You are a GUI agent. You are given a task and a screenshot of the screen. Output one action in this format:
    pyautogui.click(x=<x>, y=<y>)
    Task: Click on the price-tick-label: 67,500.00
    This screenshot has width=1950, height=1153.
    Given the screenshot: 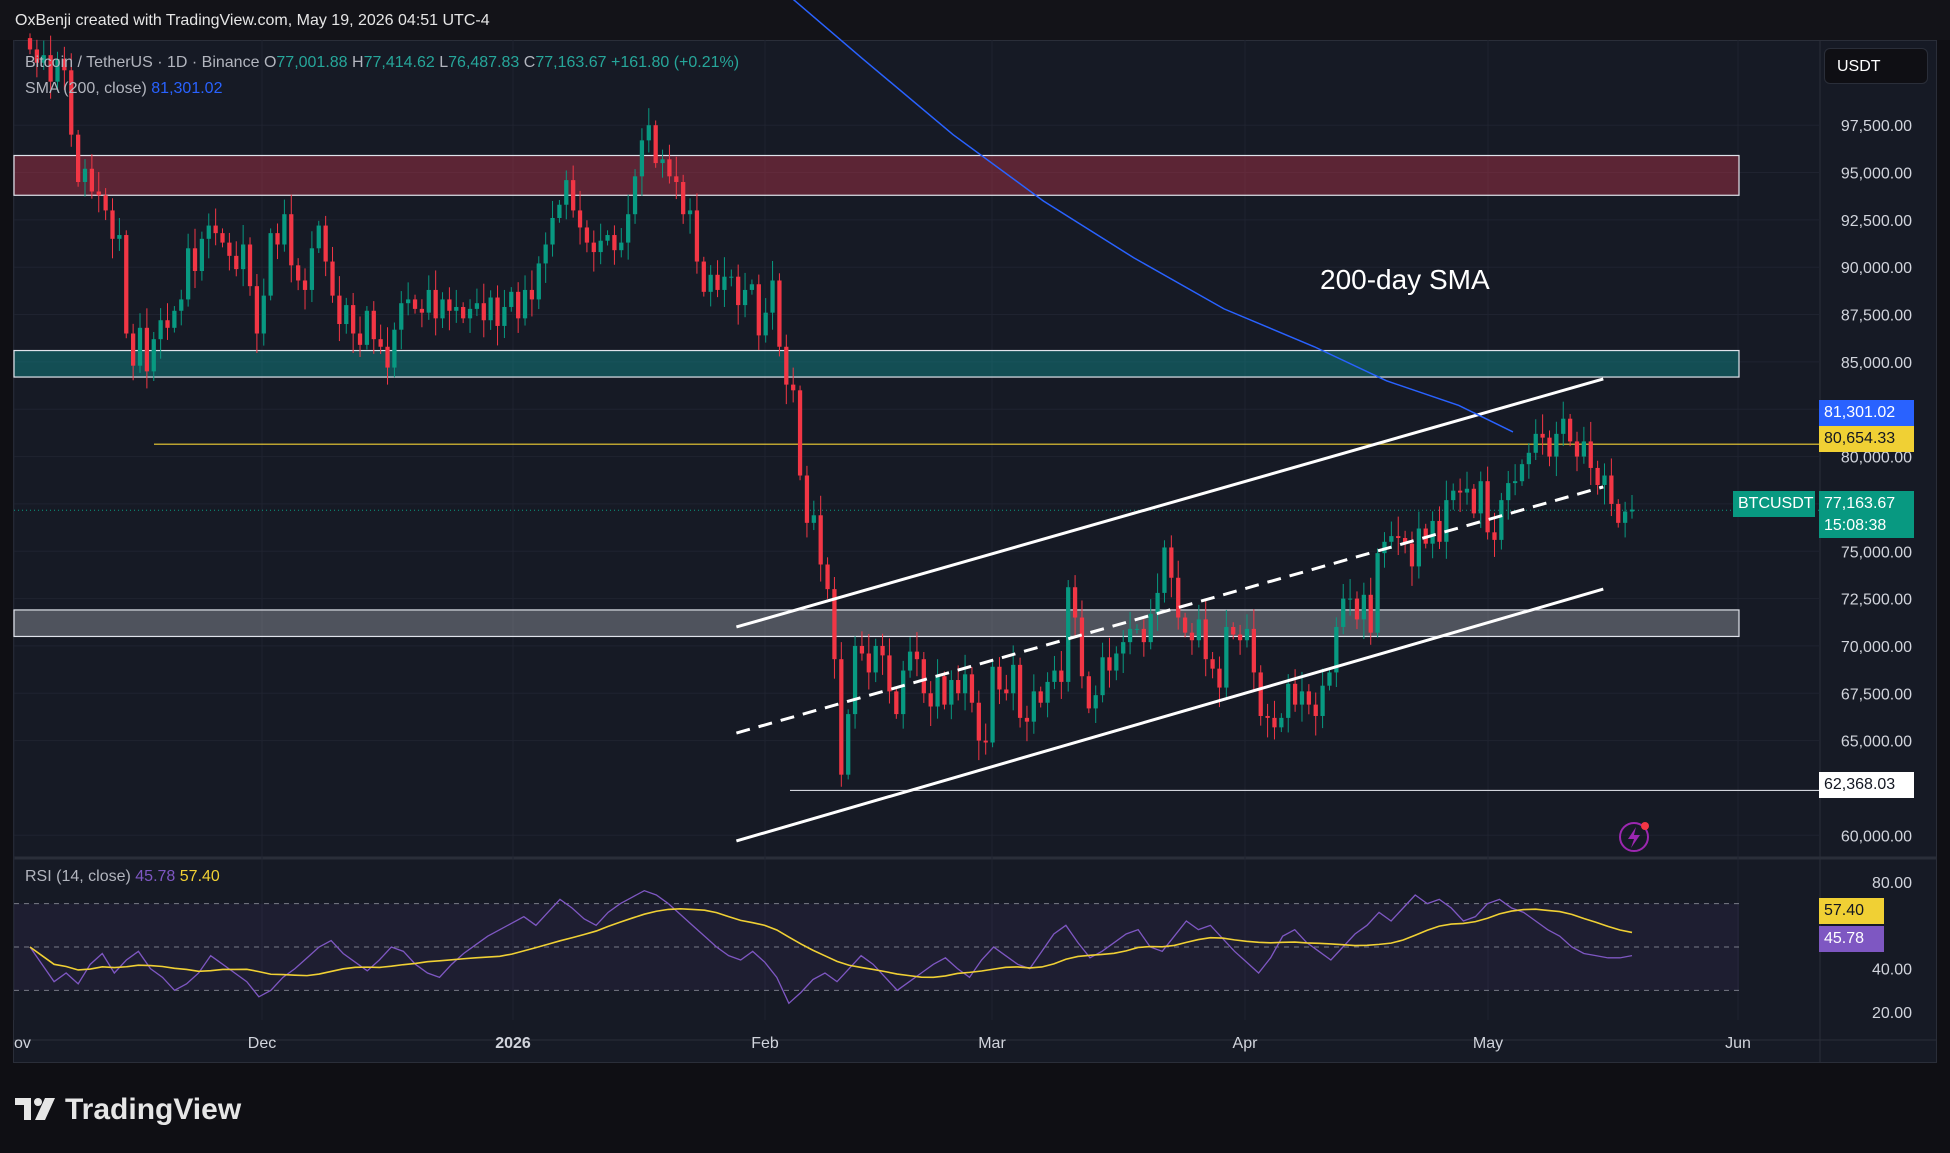 What is the action you would take?
    pyautogui.click(x=1876, y=694)
    